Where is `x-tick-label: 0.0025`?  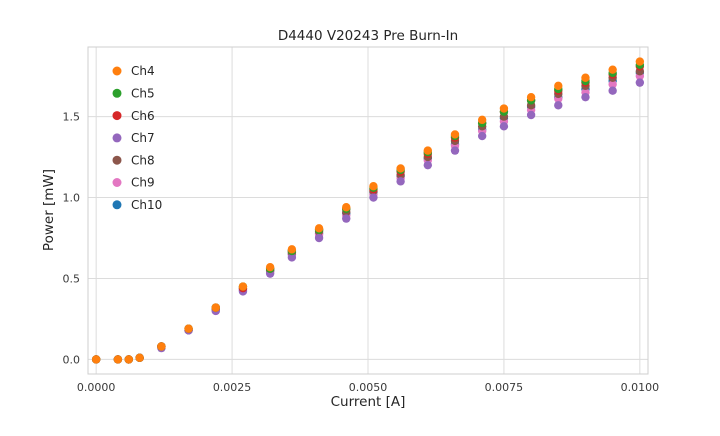 x-tick-label: 0.0025 is located at coordinates (232, 387).